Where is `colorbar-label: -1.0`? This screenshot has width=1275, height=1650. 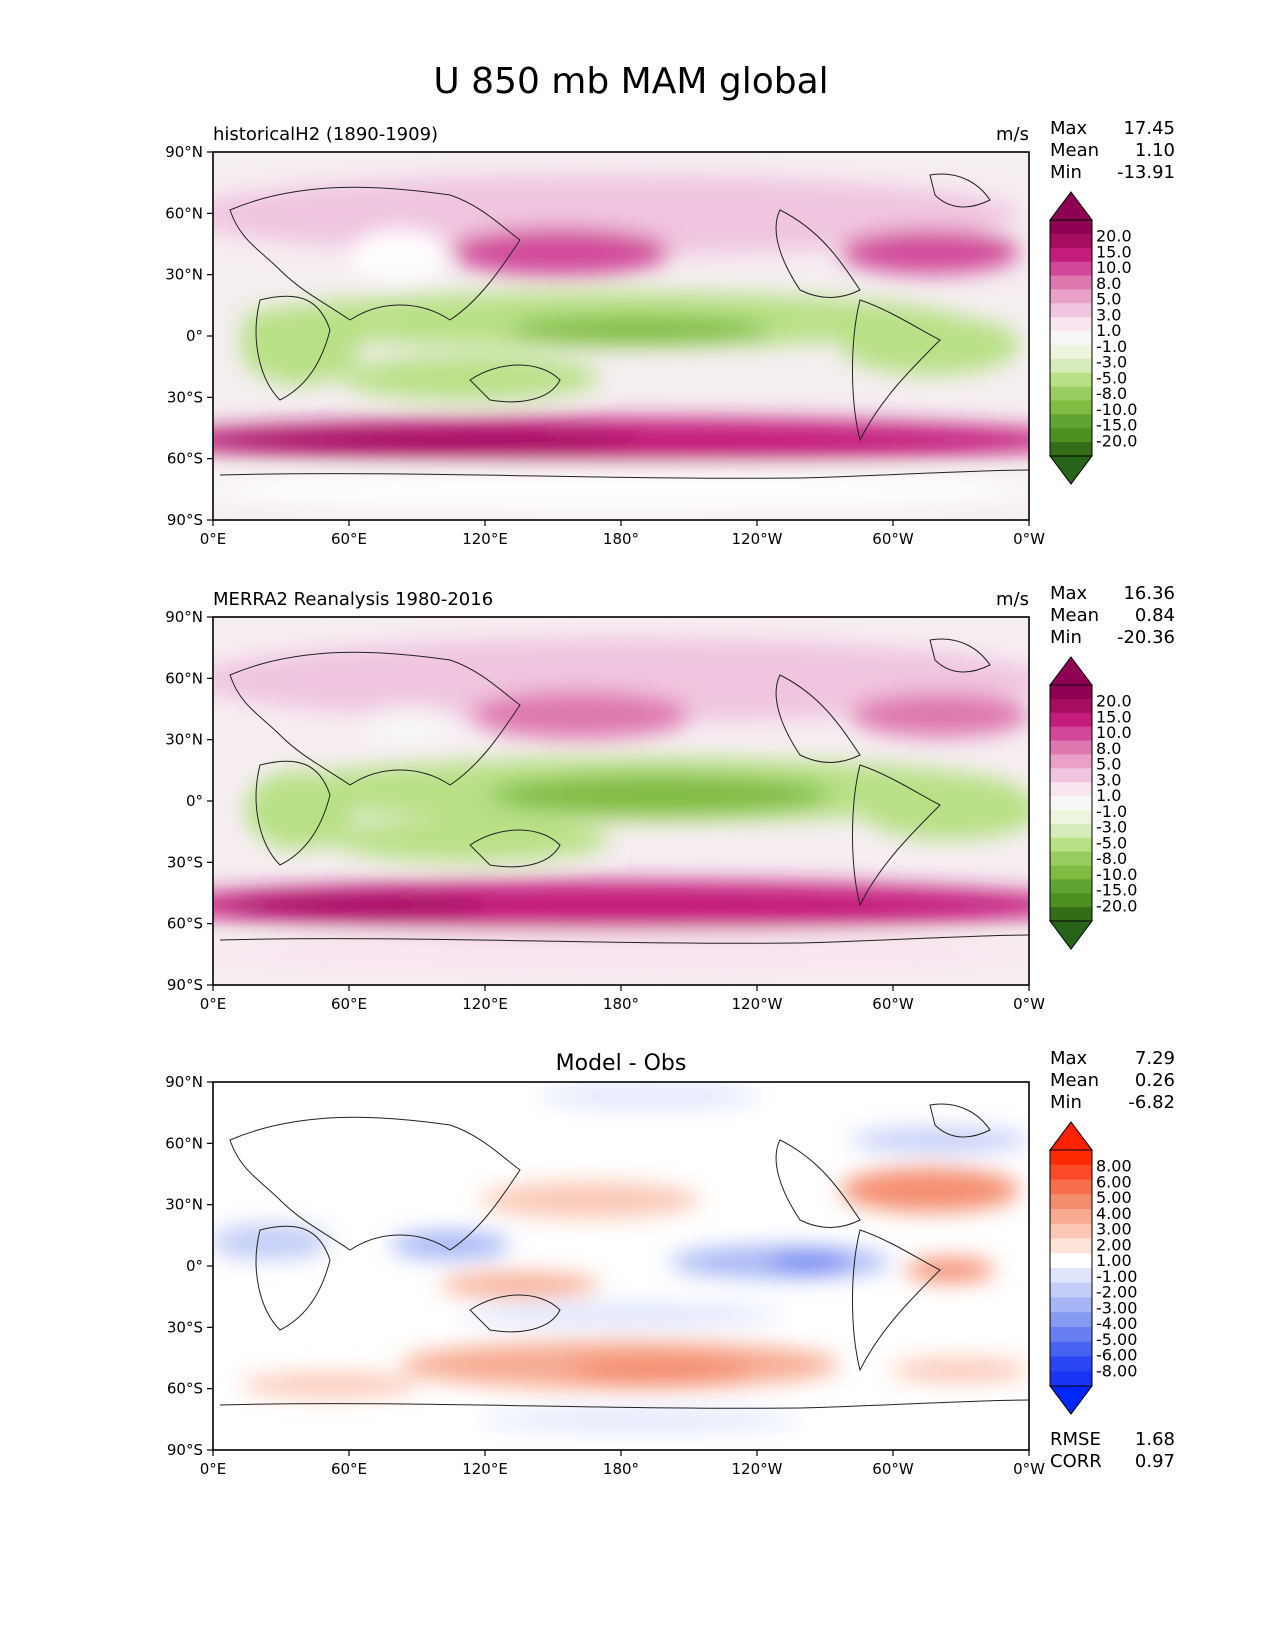 colorbar-label: -1.0 is located at coordinates (1111, 346).